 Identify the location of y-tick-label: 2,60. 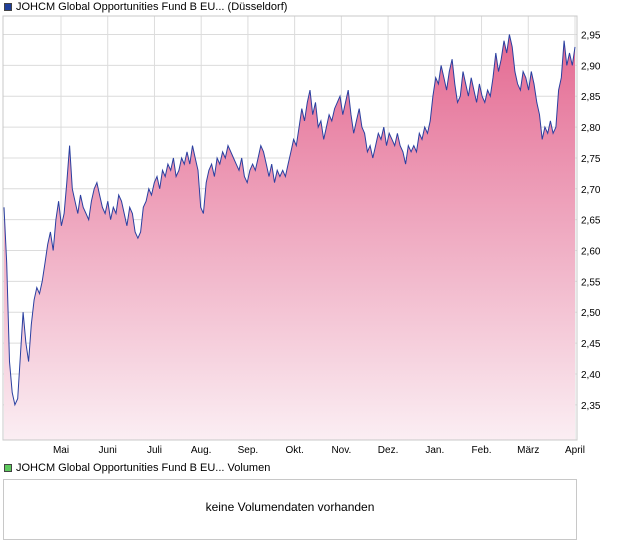
(591, 252).